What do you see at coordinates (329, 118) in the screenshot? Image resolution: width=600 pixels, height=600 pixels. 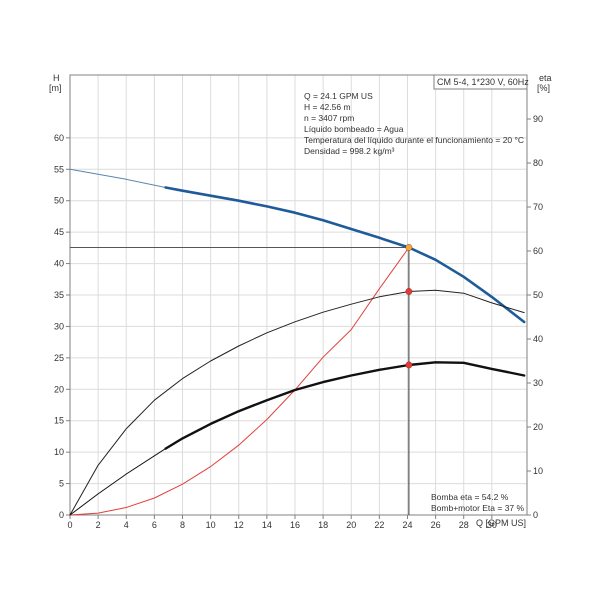 I see `info-speed: n = 3407 rpm` at bounding box center [329, 118].